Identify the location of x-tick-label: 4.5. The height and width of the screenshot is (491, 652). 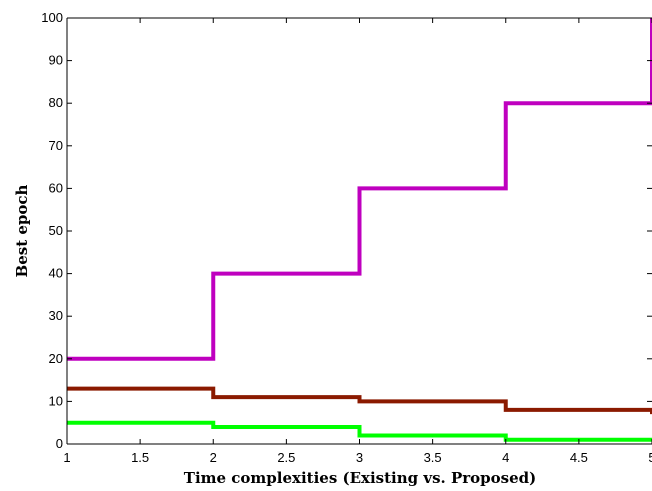
(579, 457).